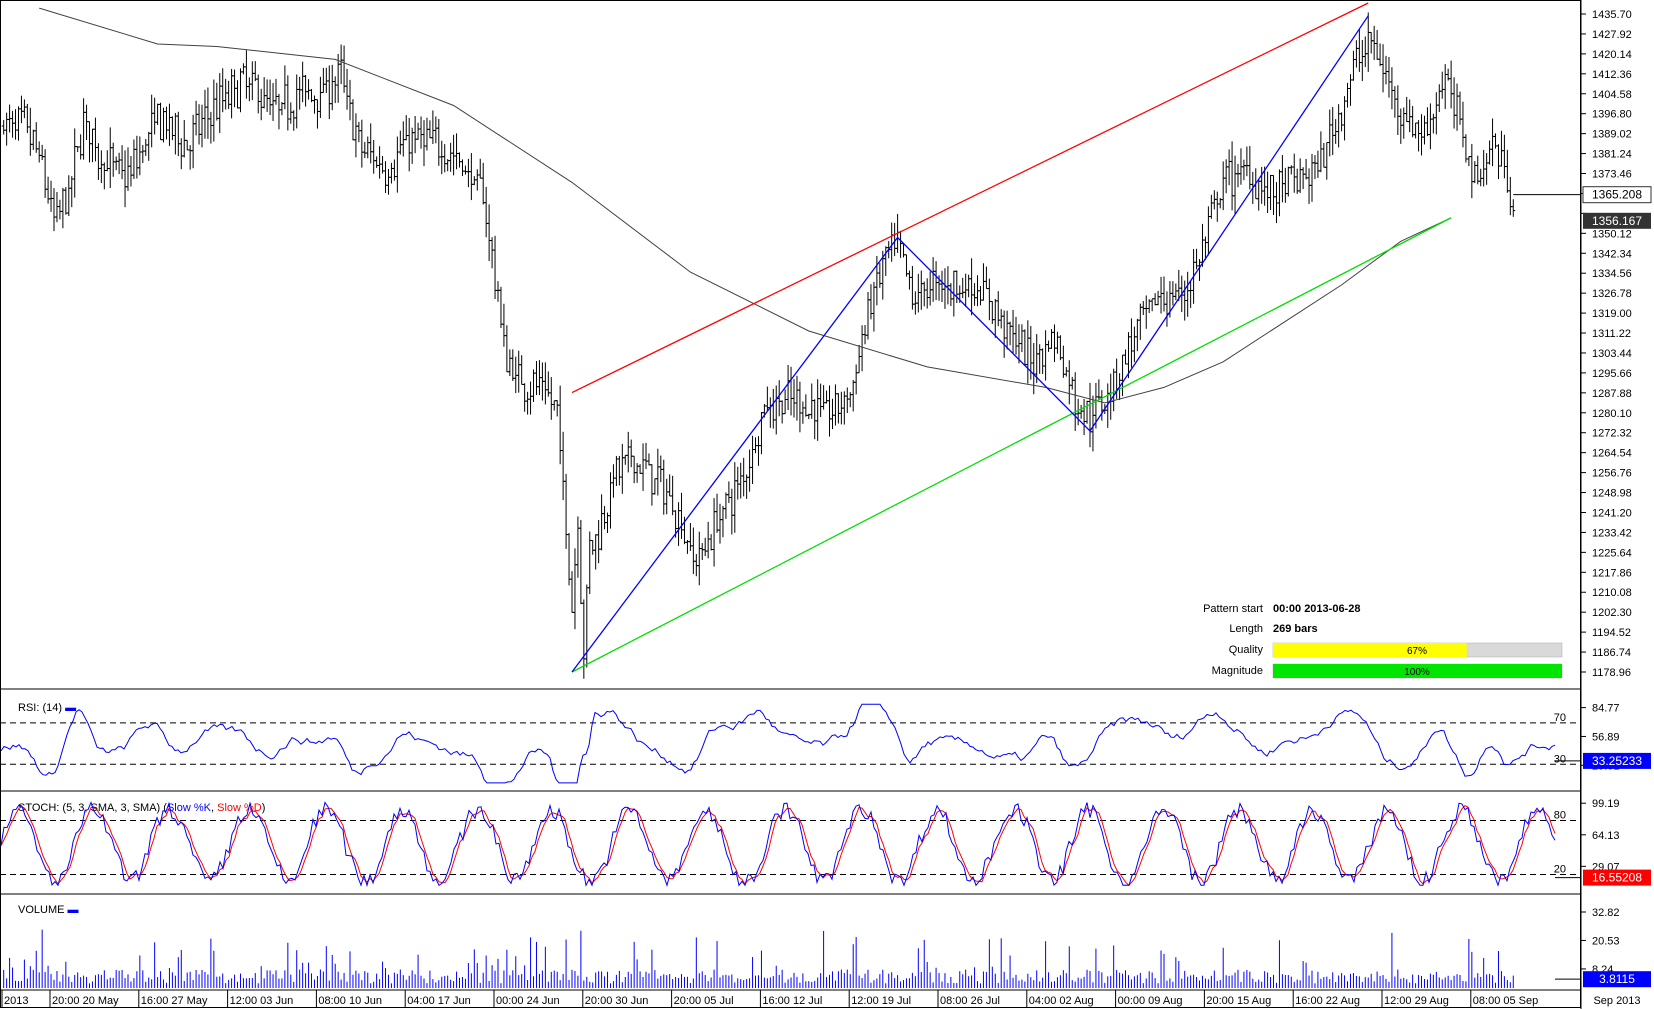 The width and height of the screenshot is (1654, 1009). Describe the element at coordinates (1612, 55) in the screenshot. I see `price-tick-label: 1420.14` at that location.